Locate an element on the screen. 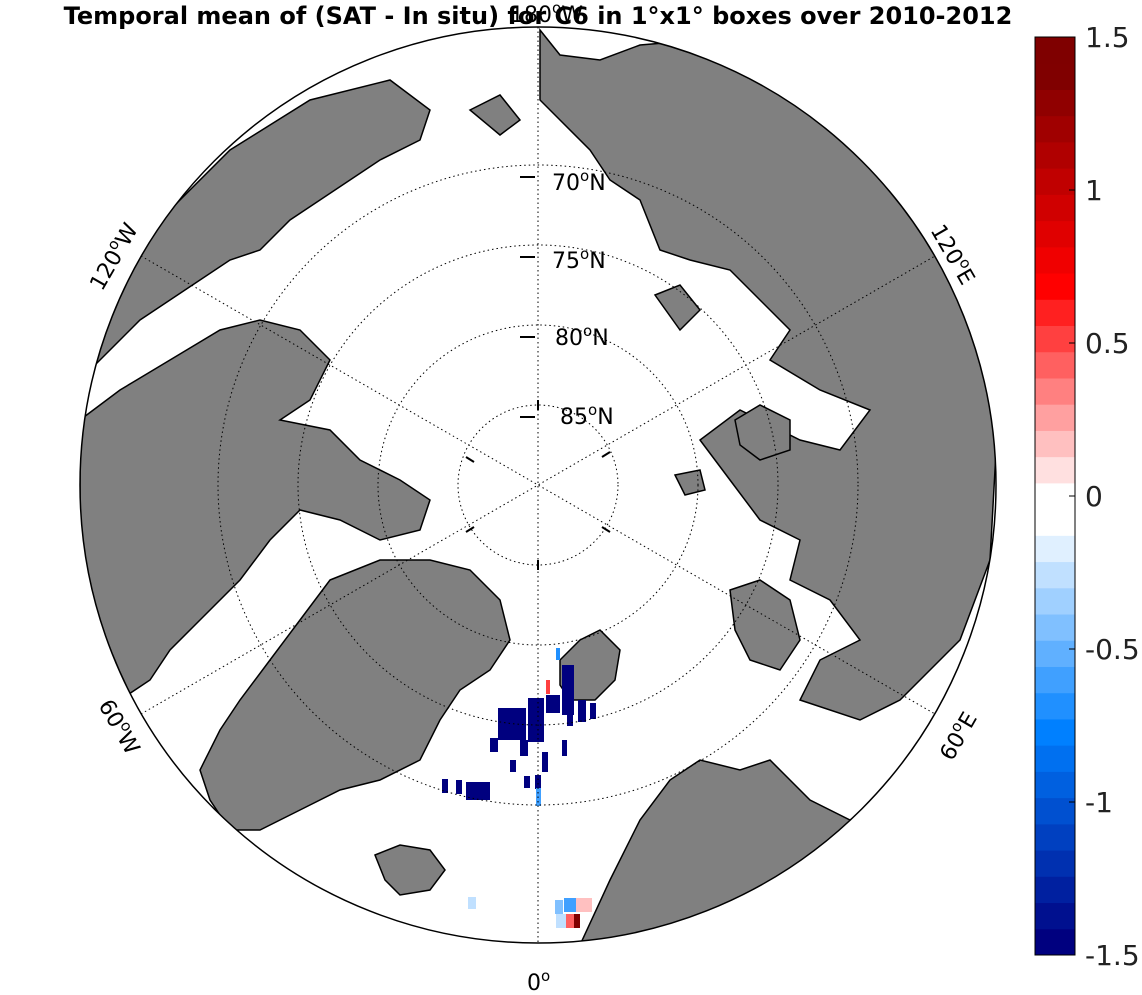  lon-180-label: 180 is located at coordinates (531, 15).